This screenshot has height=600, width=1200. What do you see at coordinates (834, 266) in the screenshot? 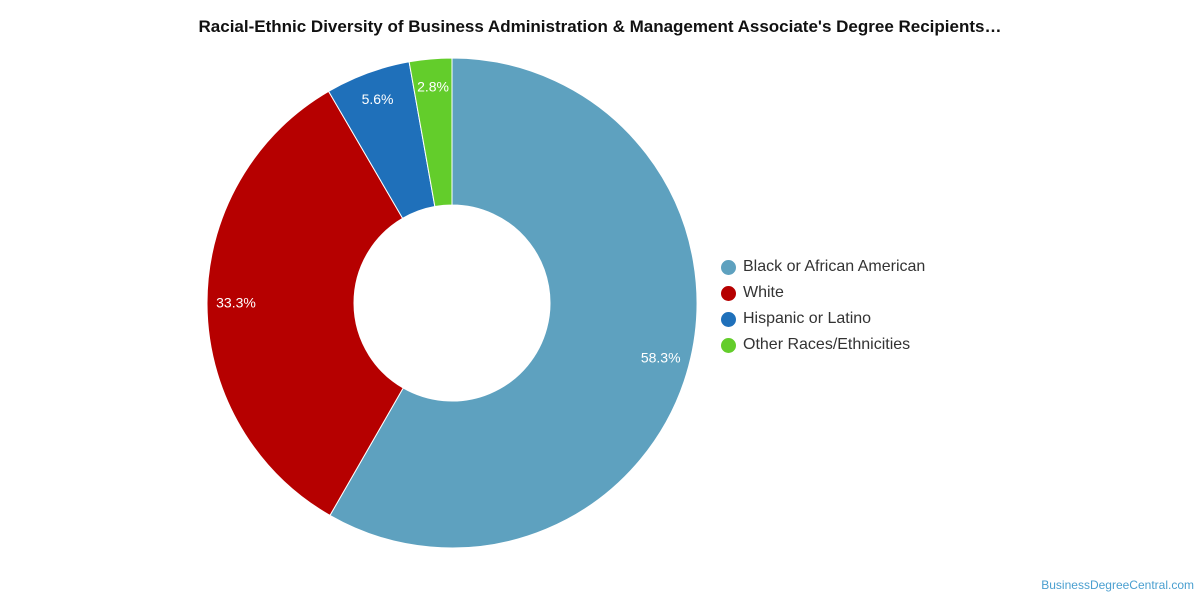
I see `legend-label-0: Black or African American` at bounding box center [834, 266].